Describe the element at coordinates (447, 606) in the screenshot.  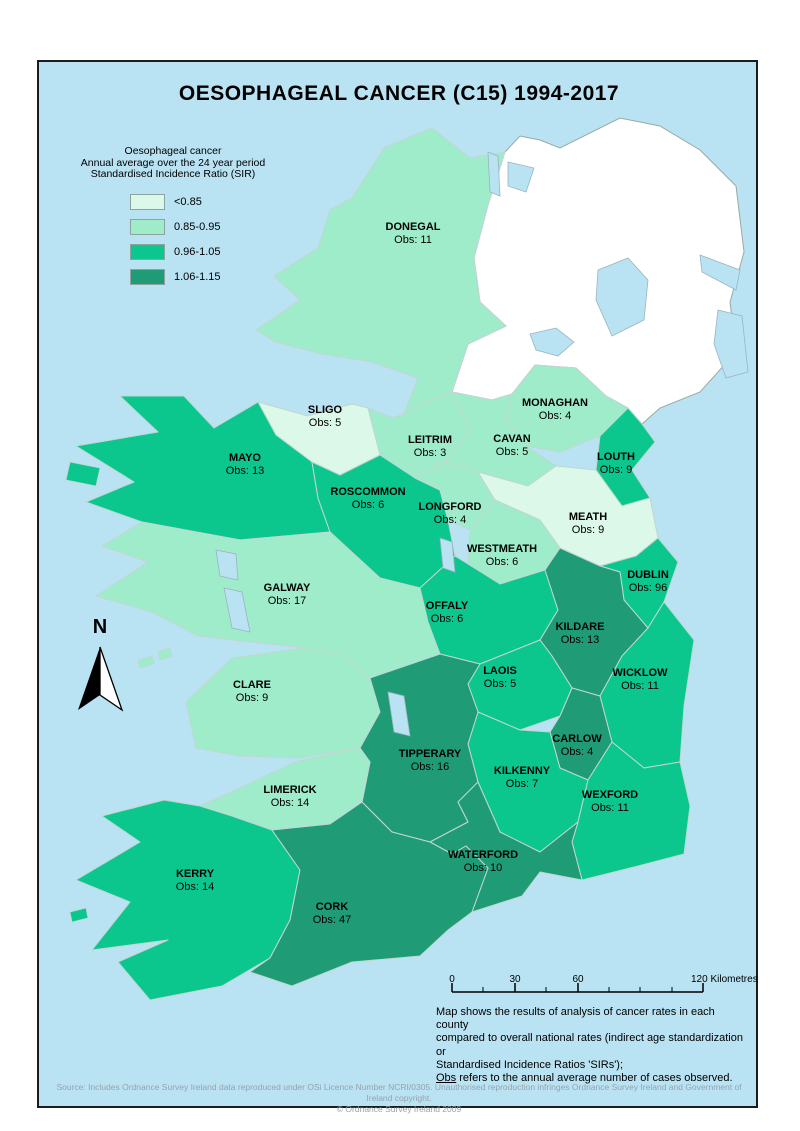
I see `county-name: OFFALY` at that location.